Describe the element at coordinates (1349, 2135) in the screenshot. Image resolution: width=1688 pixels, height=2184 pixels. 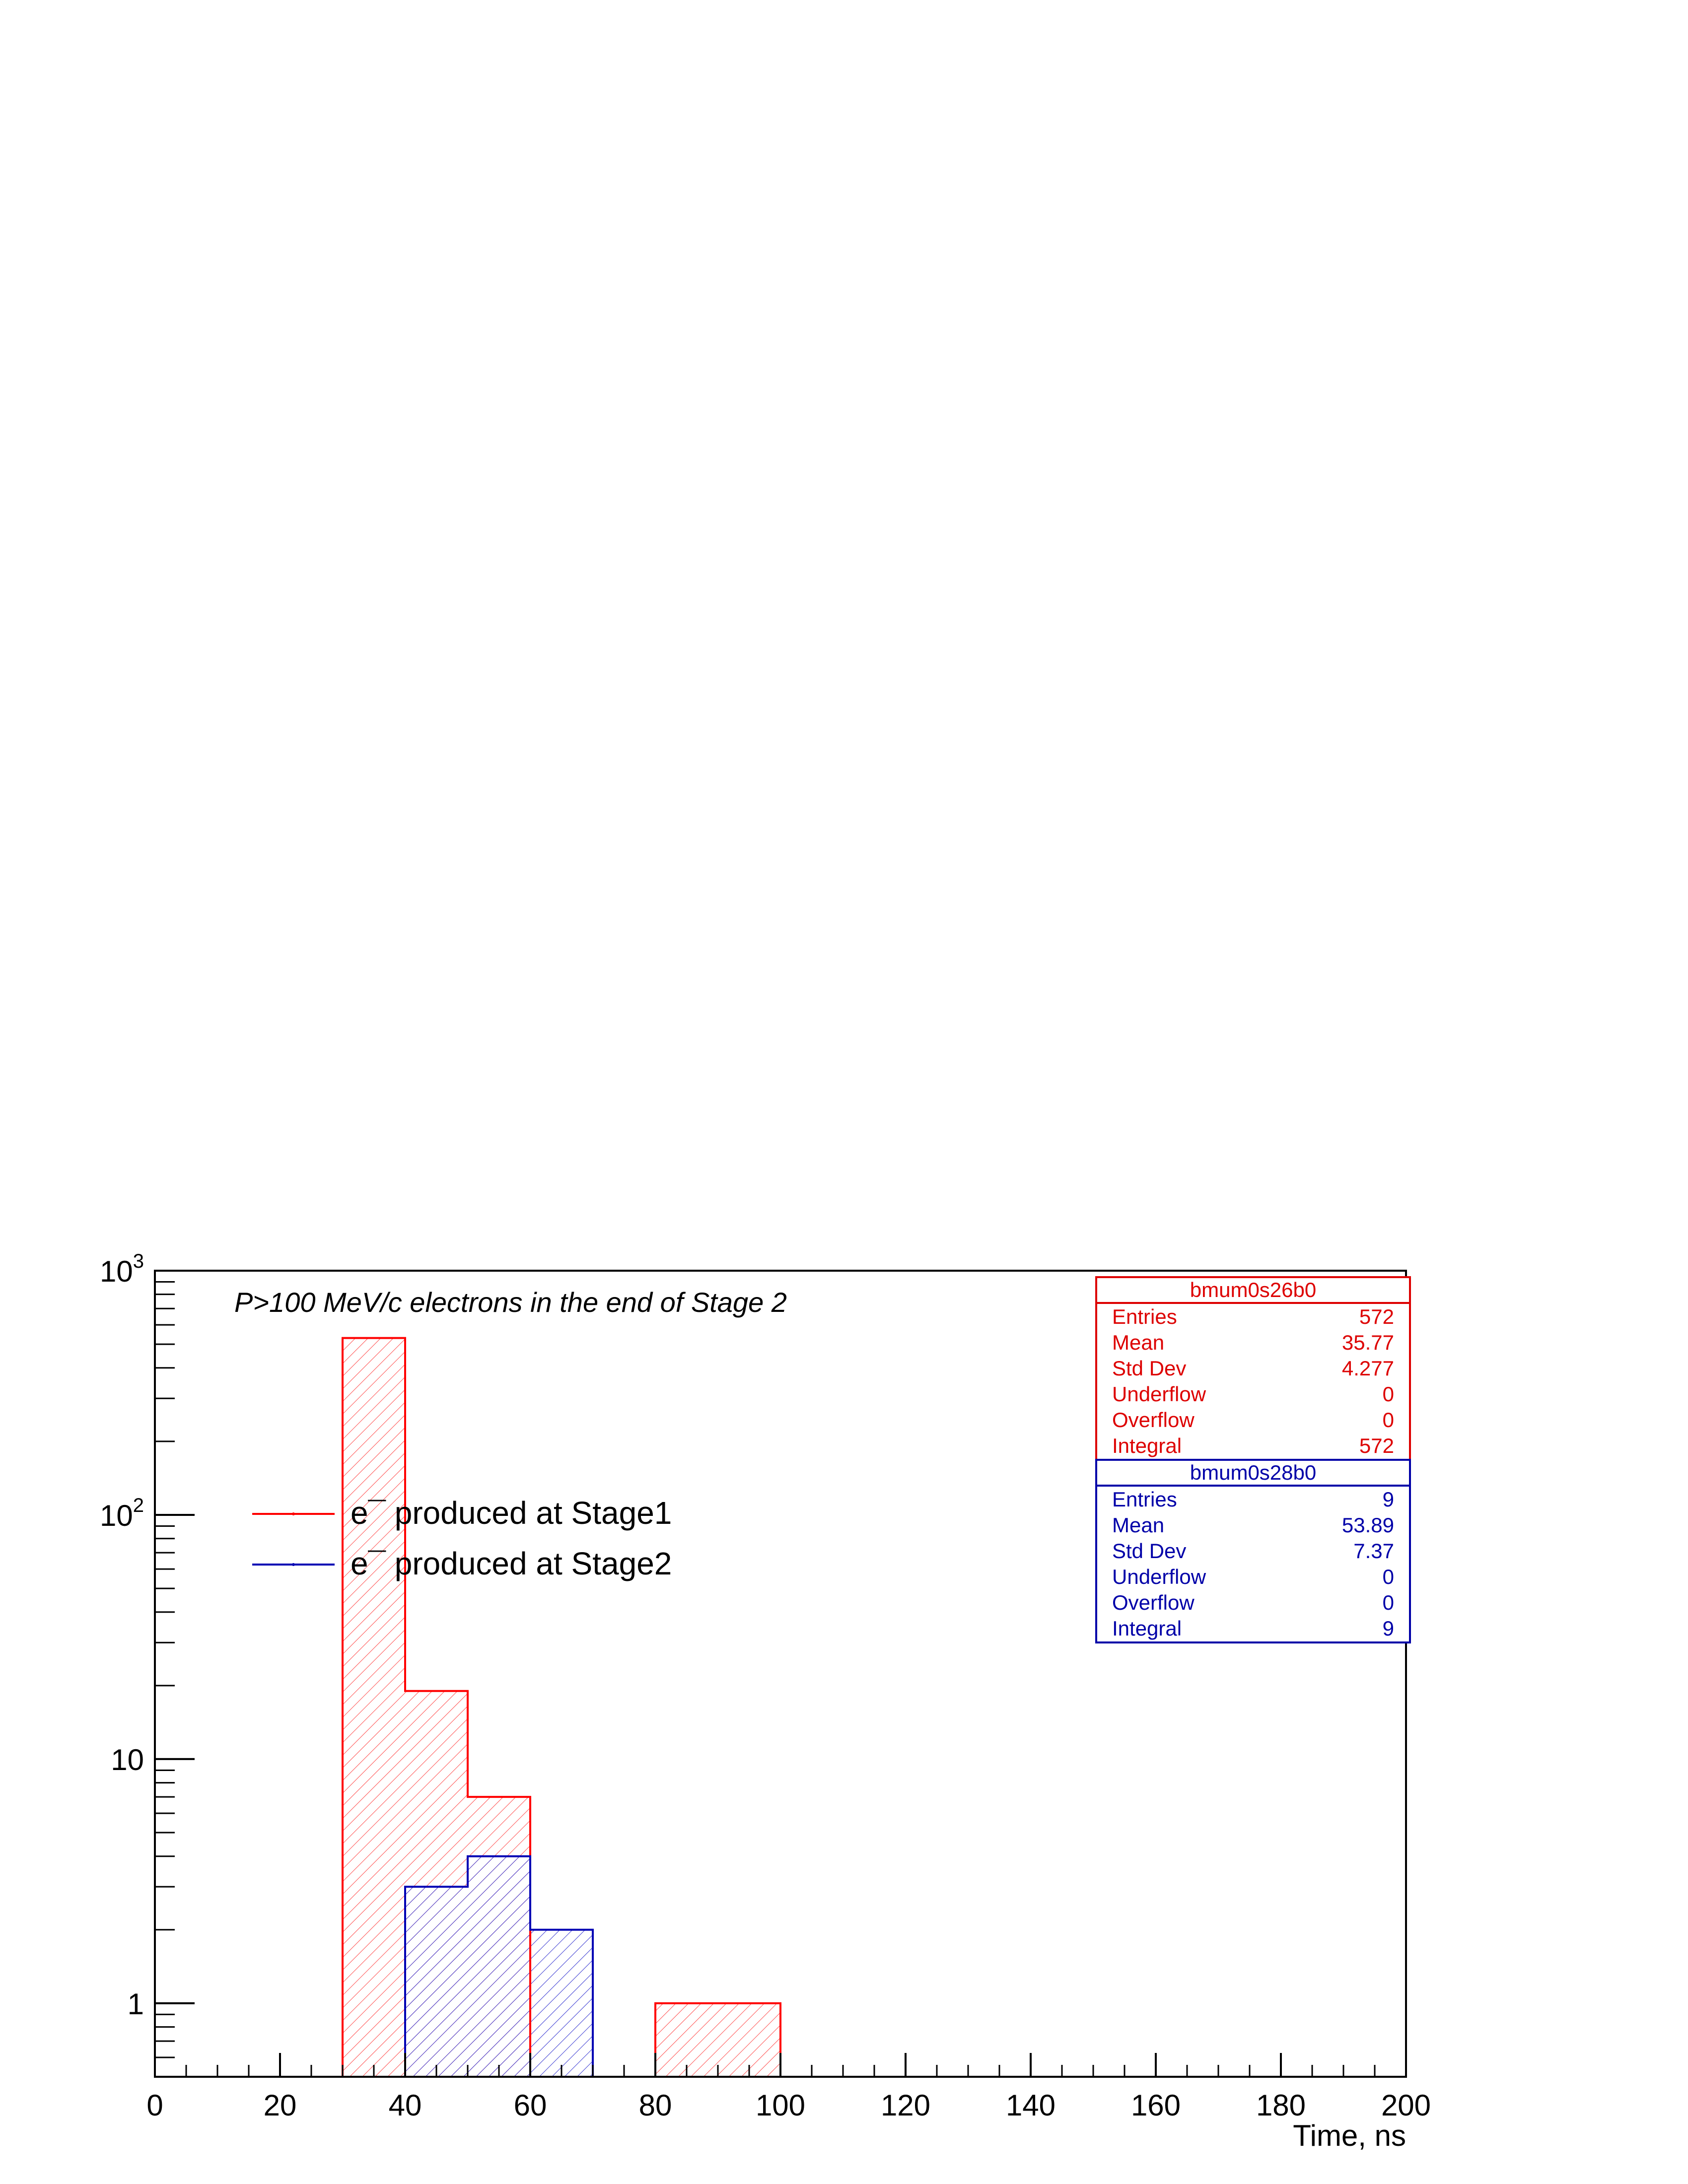
I see `x-axis-label: Time, ns` at that location.